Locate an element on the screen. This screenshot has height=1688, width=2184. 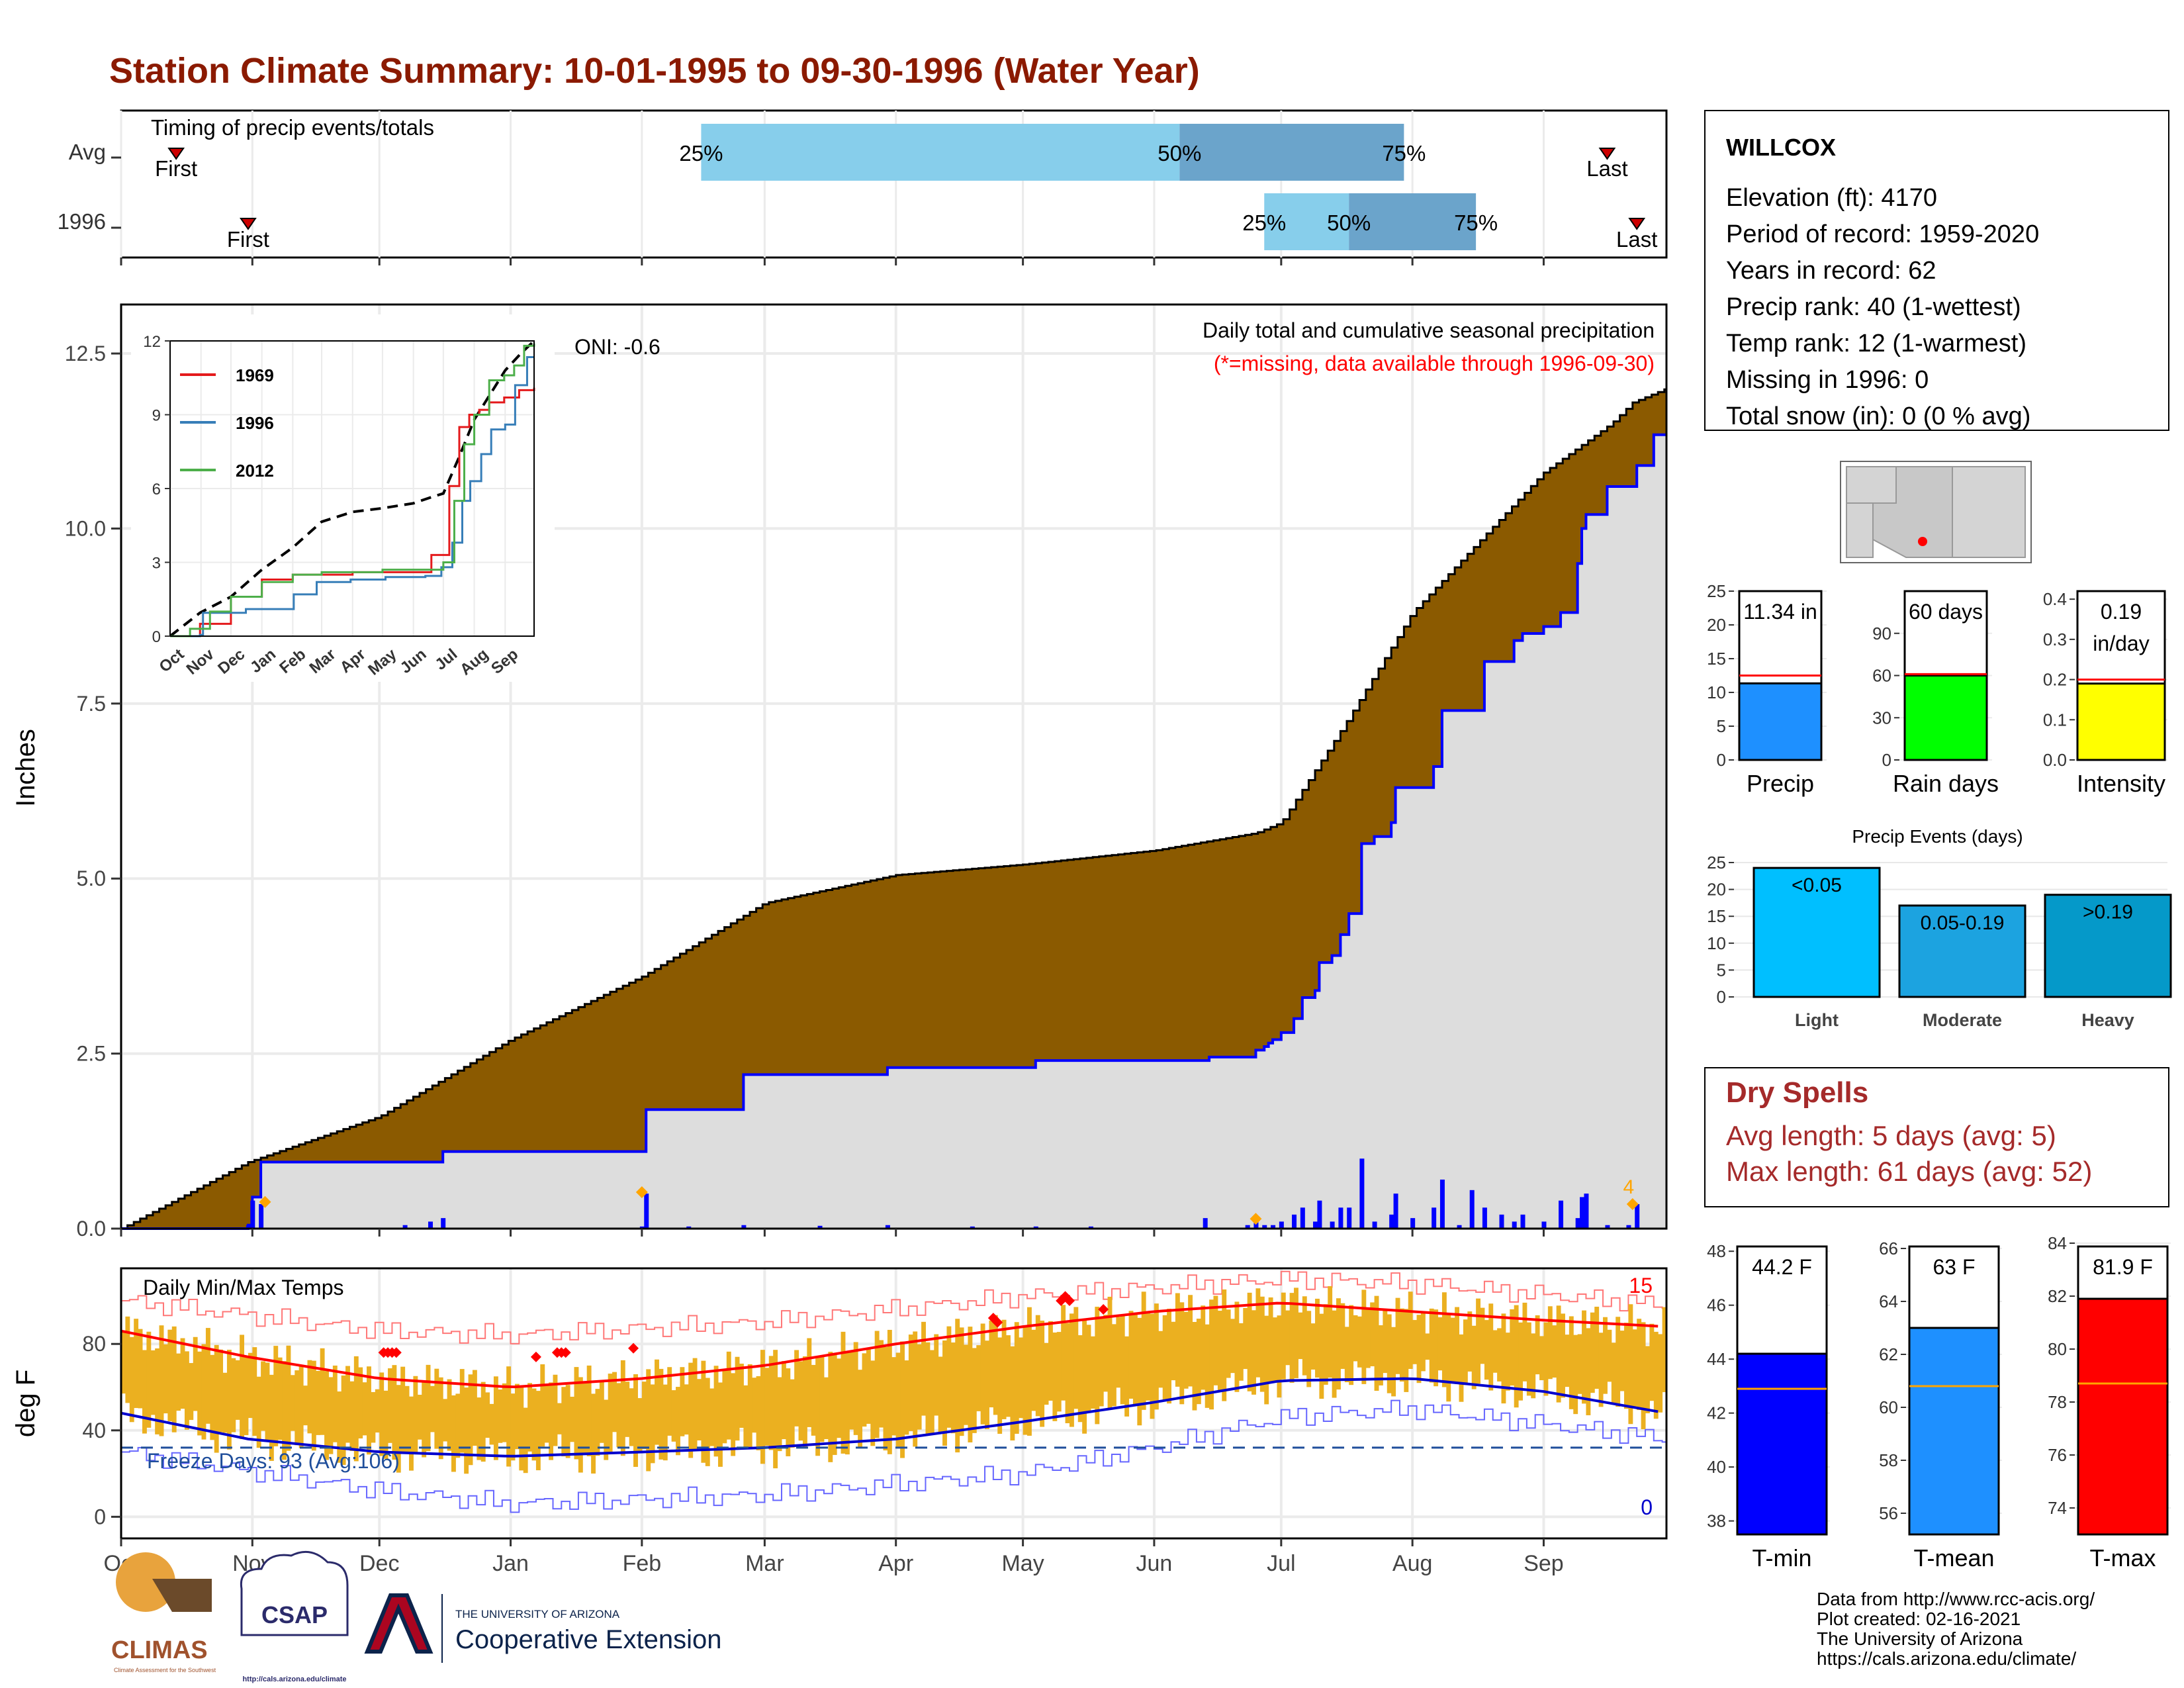
temp-title: Daily Min/Max Temps is located at coordinates (243, 1287).